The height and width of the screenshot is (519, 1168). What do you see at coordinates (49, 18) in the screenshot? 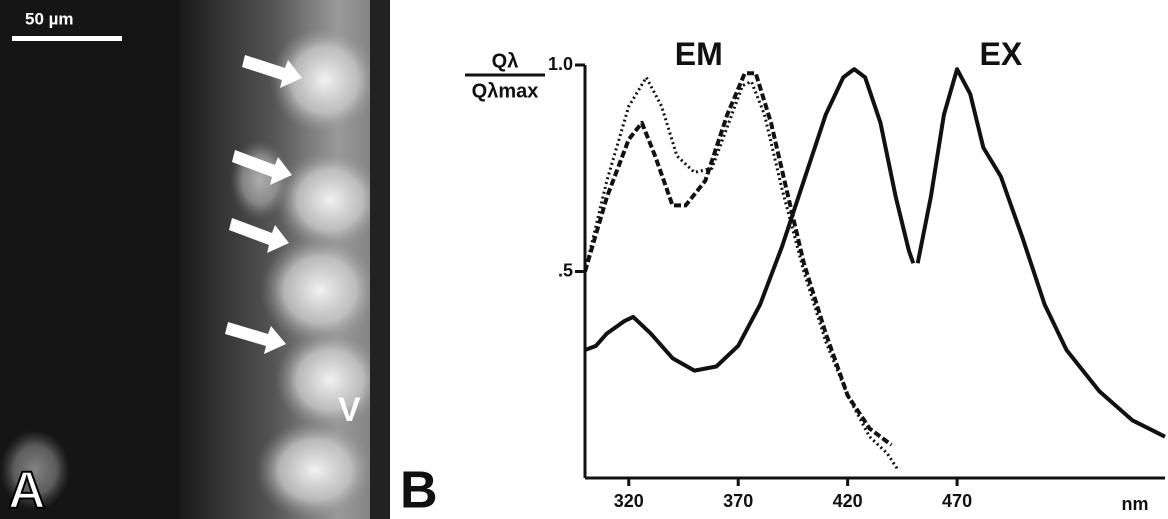
I see `scale-bar-label: 50 µm` at bounding box center [49, 18].